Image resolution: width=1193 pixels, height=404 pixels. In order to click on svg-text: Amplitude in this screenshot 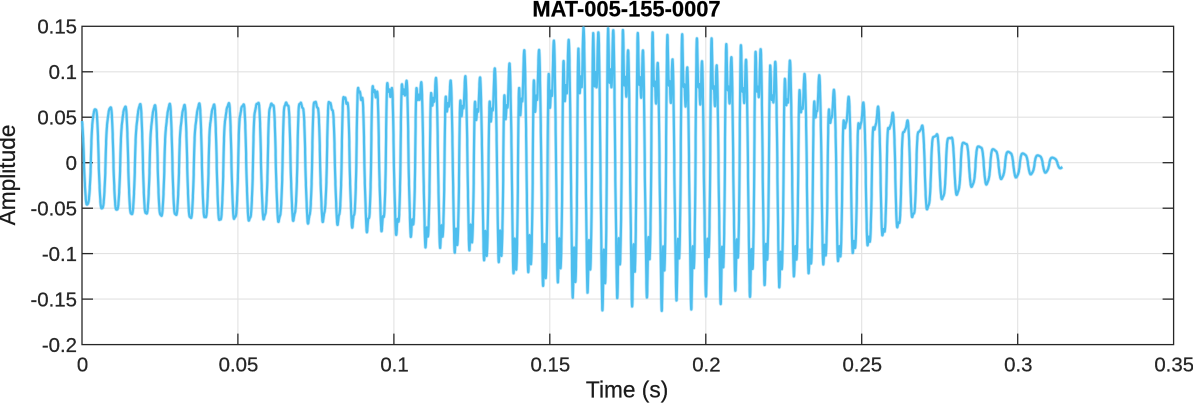, I will do `click(10, 175)`.